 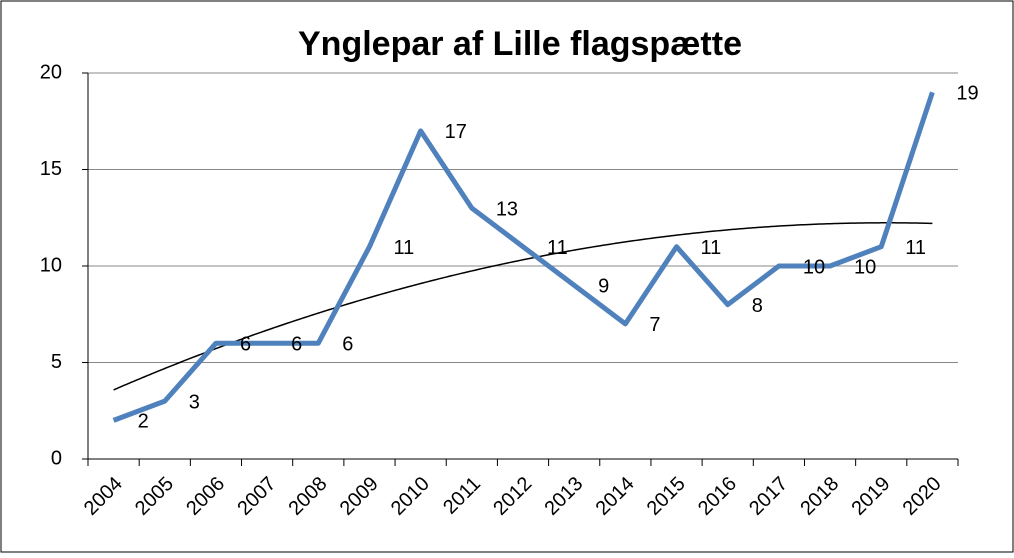 What do you see at coordinates (603, 287) in the screenshot?
I see `data-label: 9` at bounding box center [603, 287].